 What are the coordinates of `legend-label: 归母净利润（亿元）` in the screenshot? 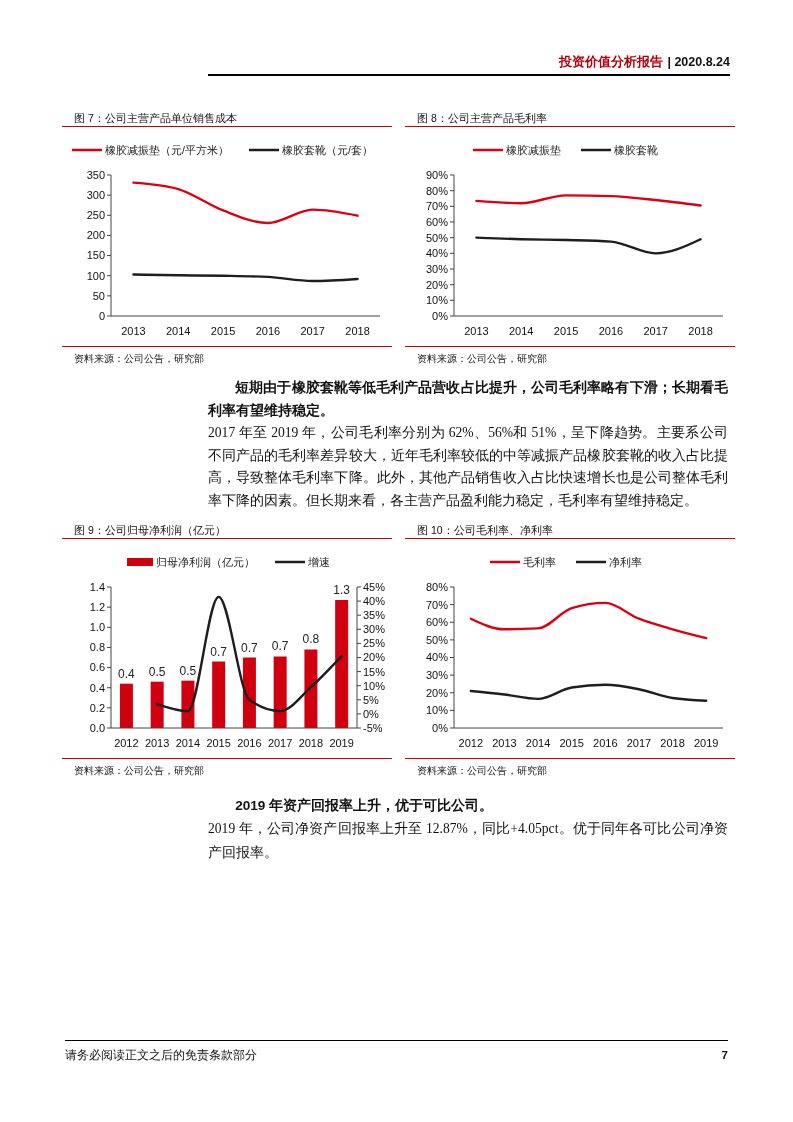 It's located at (205, 562).